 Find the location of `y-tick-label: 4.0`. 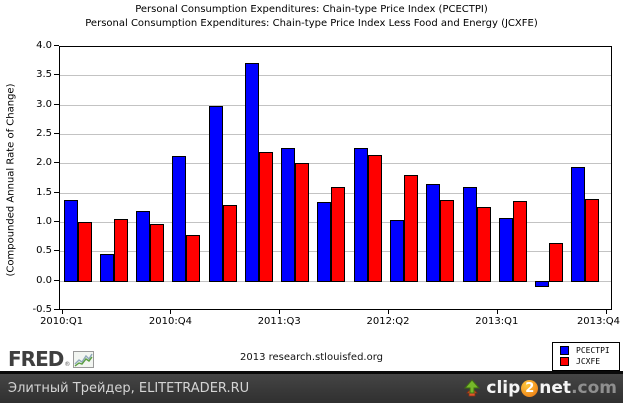

y-tick-label: 4.0 is located at coordinates (44, 45).